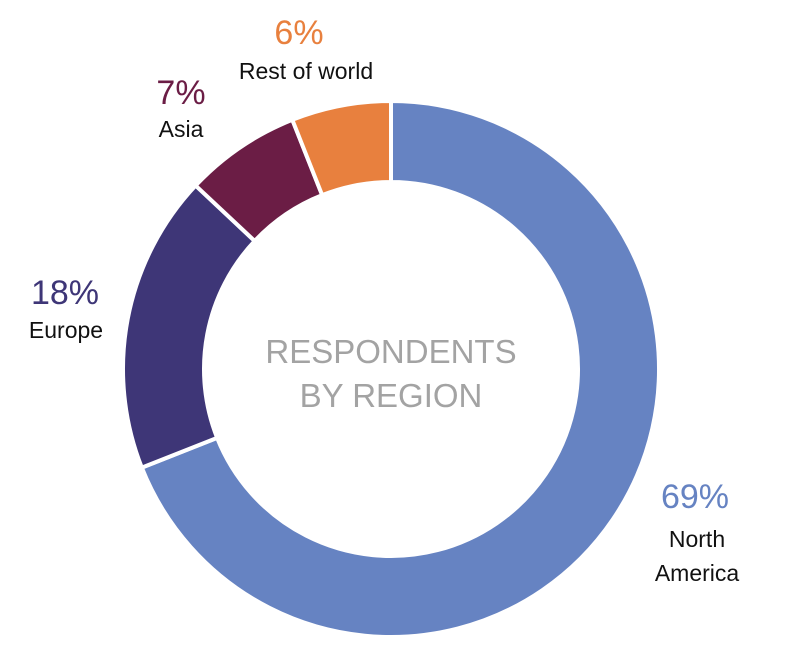  I want to click on category-label: Asia, so click(181, 129).